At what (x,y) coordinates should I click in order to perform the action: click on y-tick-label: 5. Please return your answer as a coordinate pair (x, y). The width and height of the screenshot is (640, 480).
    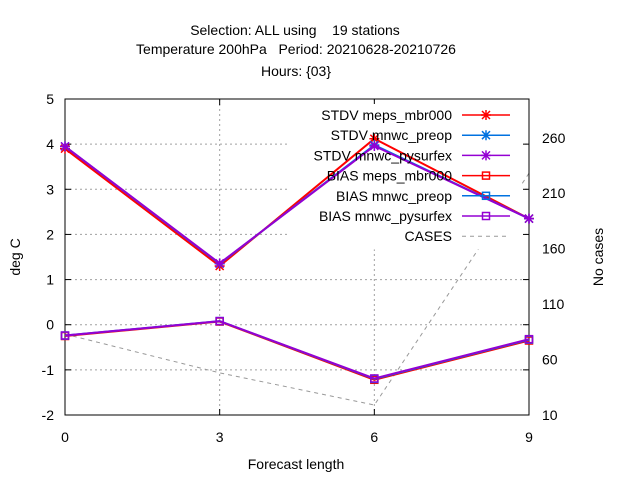
    Looking at the image, I should click on (50, 99).